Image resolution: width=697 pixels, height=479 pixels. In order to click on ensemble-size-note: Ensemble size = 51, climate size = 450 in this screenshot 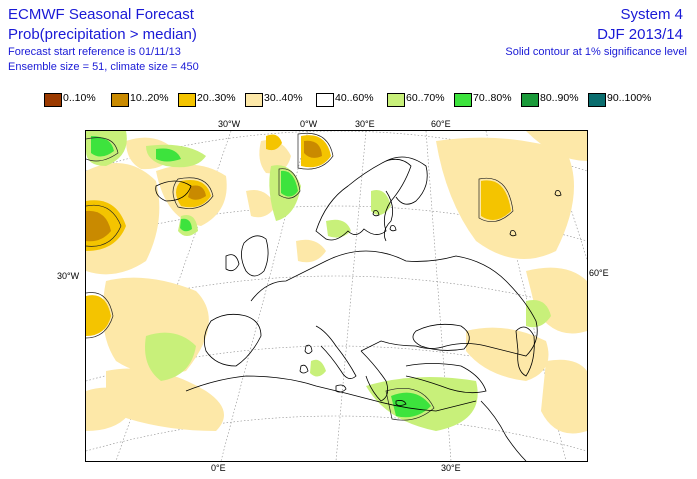, I will do `click(103, 67)`.